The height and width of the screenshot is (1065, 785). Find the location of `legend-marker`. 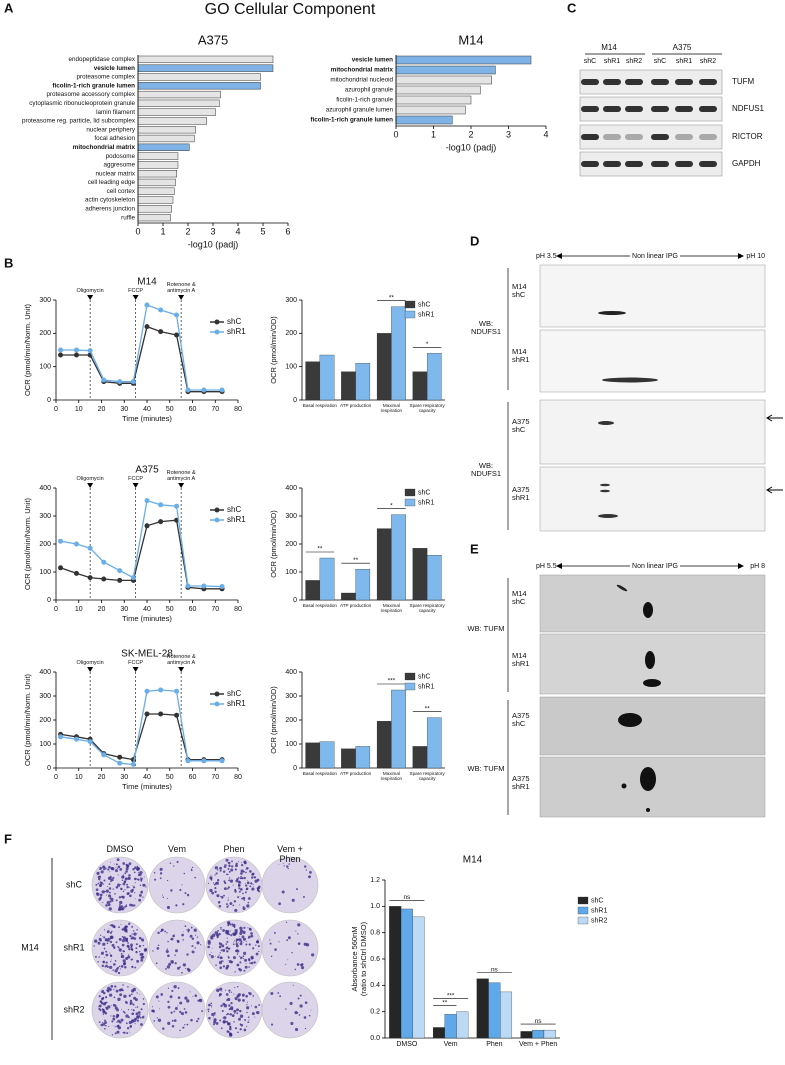

legend-marker is located at coordinates (217, 694).